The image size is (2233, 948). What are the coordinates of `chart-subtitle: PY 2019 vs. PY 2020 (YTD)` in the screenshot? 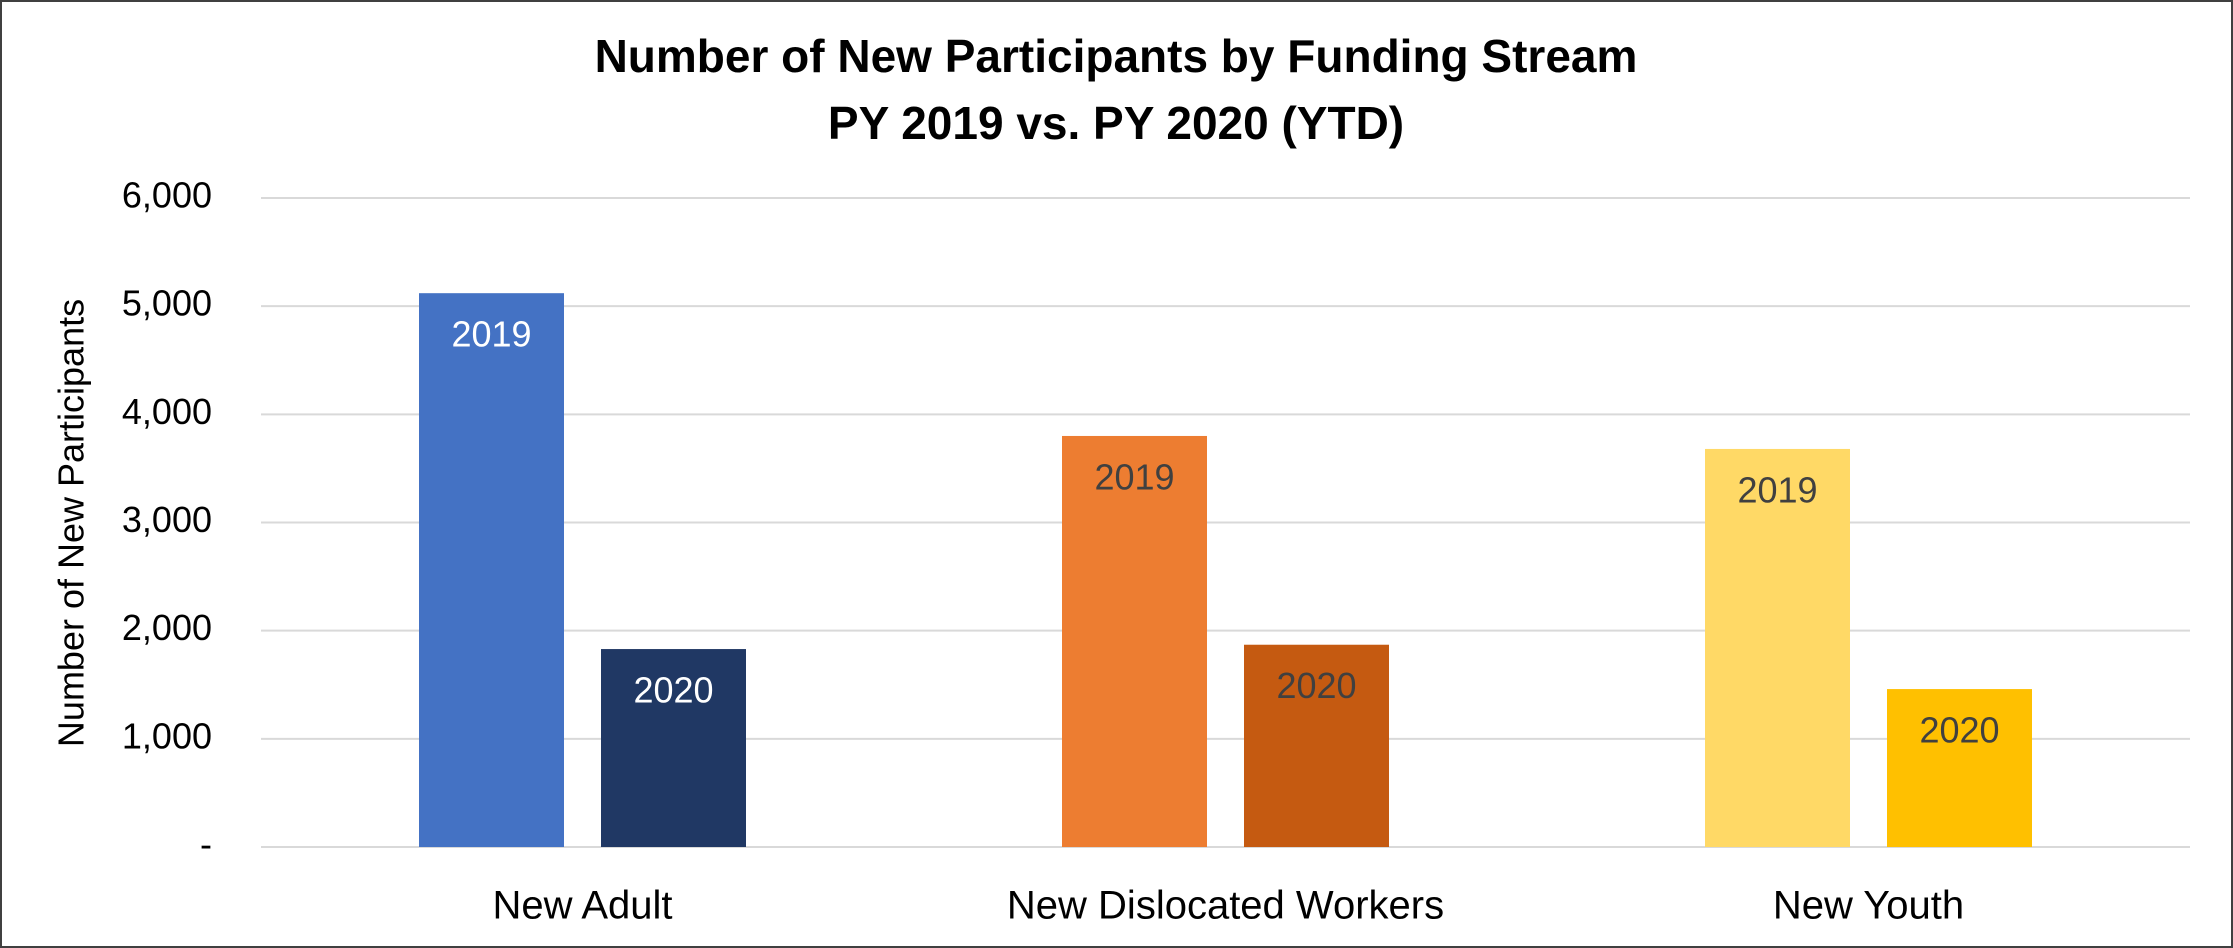 It's located at (1116, 123).